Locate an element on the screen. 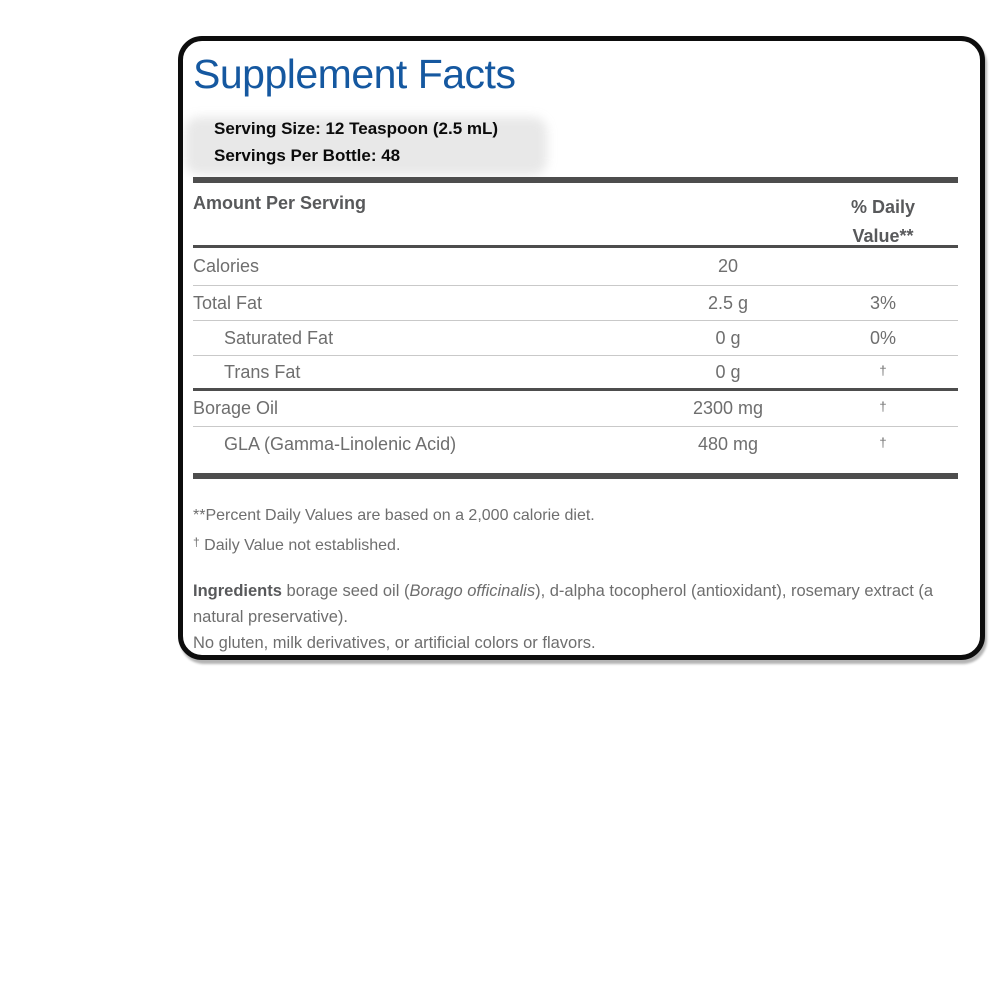 The width and height of the screenshot is (1000, 1000). amount-per-serving-header: Amount Per Serving is located at coordinates (280, 203).